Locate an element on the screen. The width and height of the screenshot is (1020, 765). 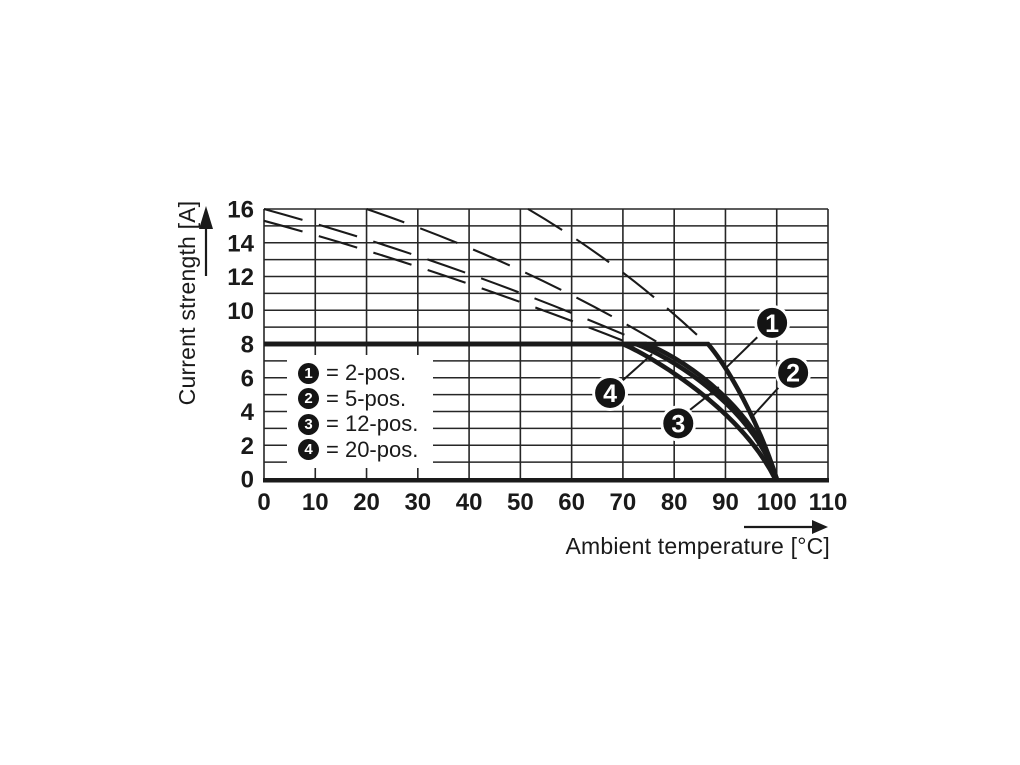
dashed-guide-12-pos. is located at coordinates (451, 274).